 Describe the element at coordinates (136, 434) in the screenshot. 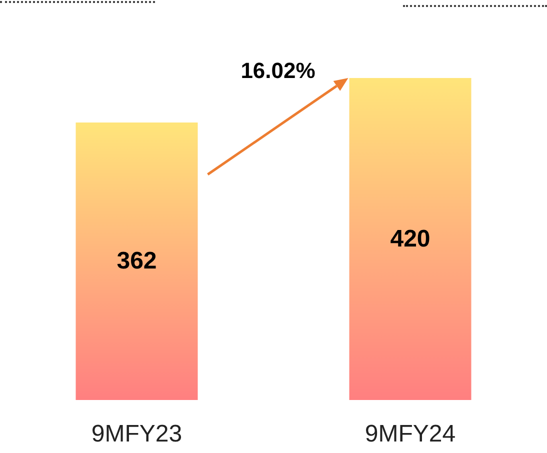

I see `x-tick-label: 9MFY23` at that location.